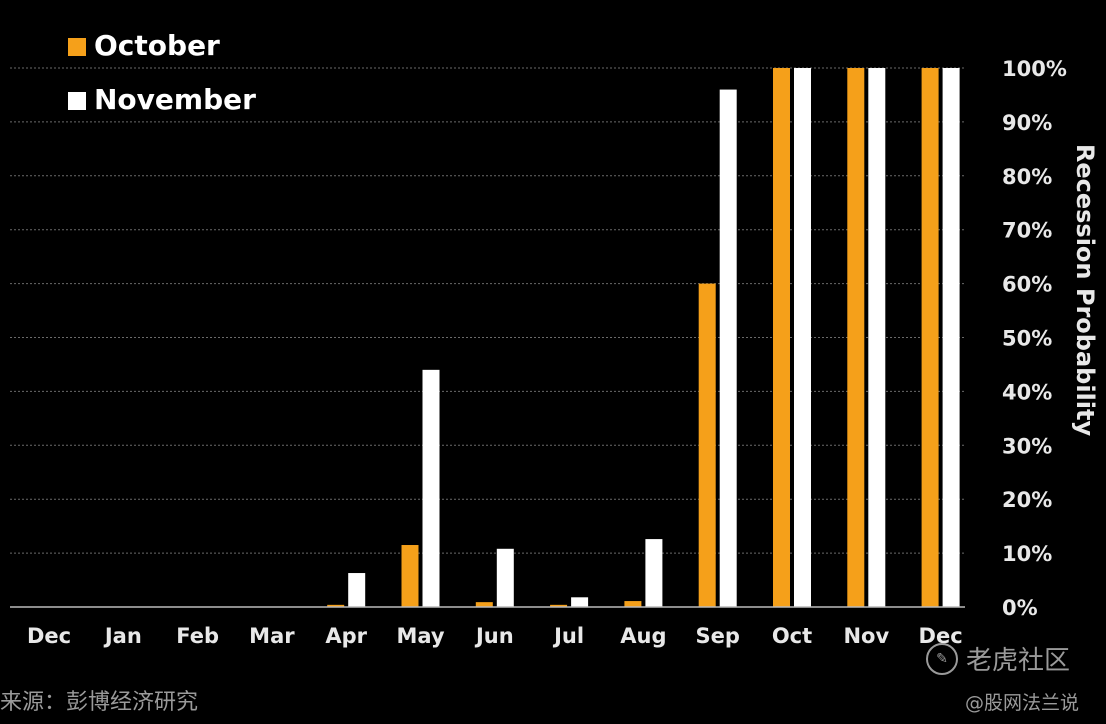 This screenshot has width=1106, height=724. Describe the element at coordinates (866, 636) in the screenshot. I see `x-tick-label: Nov` at that location.